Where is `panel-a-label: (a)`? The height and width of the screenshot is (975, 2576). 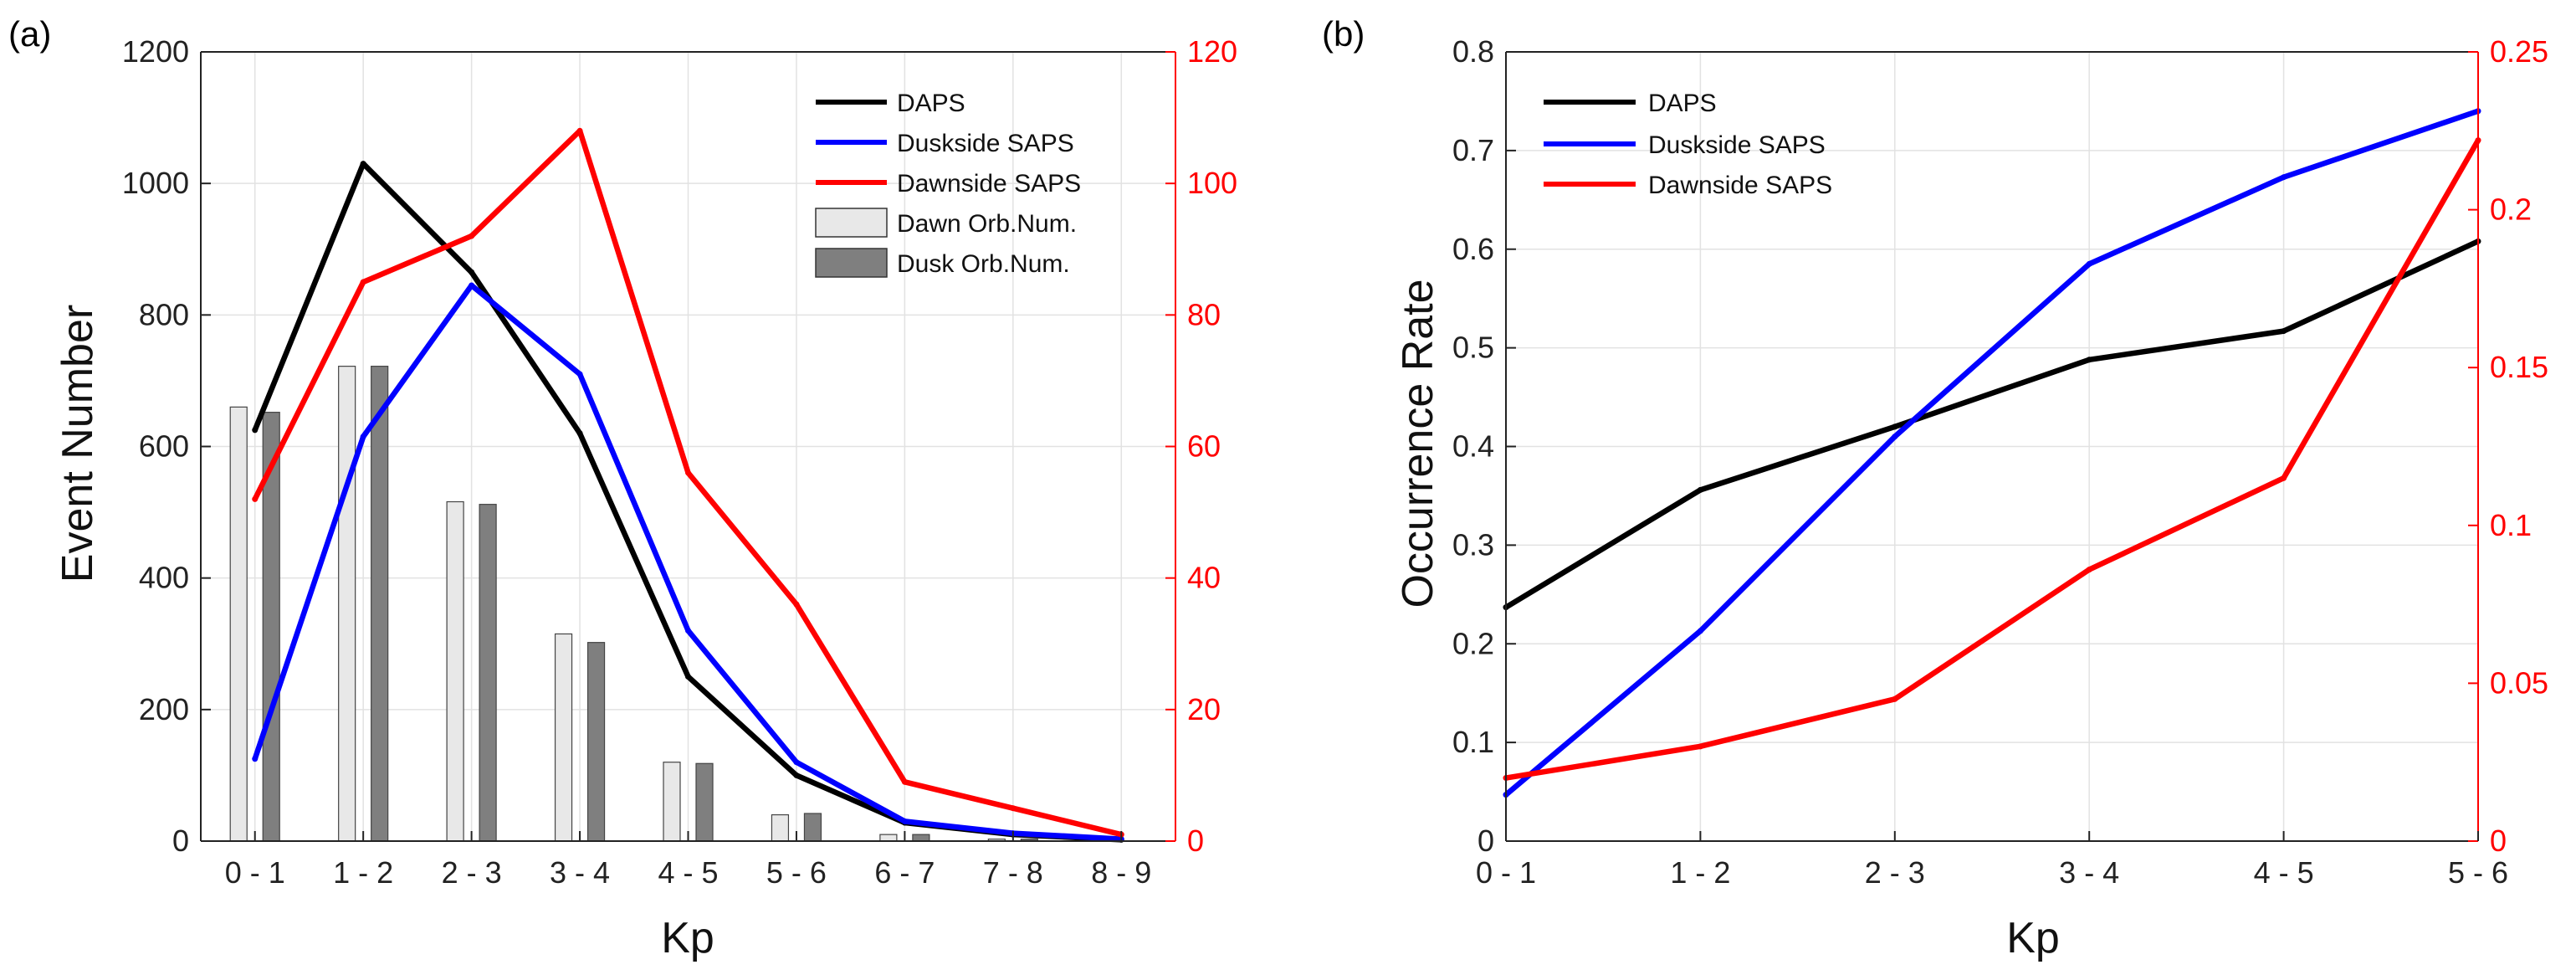
panel-a-label: (a) is located at coordinates (30, 34).